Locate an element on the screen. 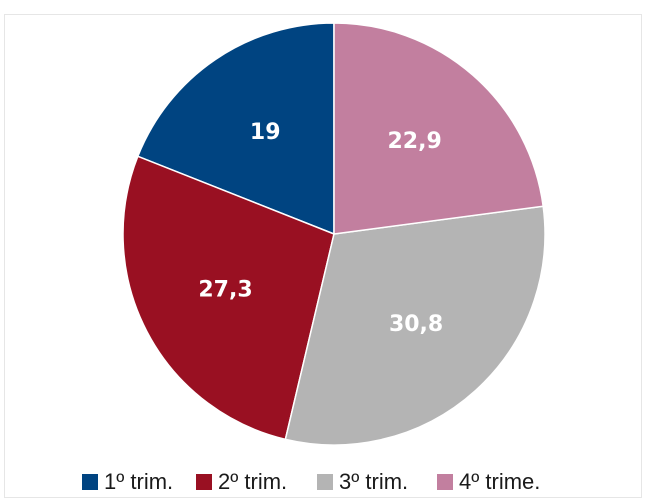  legend-label-3: 3º trim. is located at coordinates (373, 481).